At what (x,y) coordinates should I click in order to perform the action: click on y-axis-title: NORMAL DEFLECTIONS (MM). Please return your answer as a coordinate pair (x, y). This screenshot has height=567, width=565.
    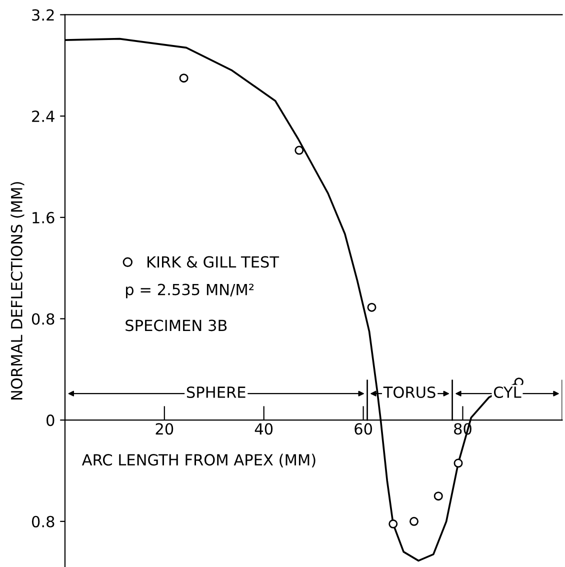
    Looking at the image, I should click on (17, 291).